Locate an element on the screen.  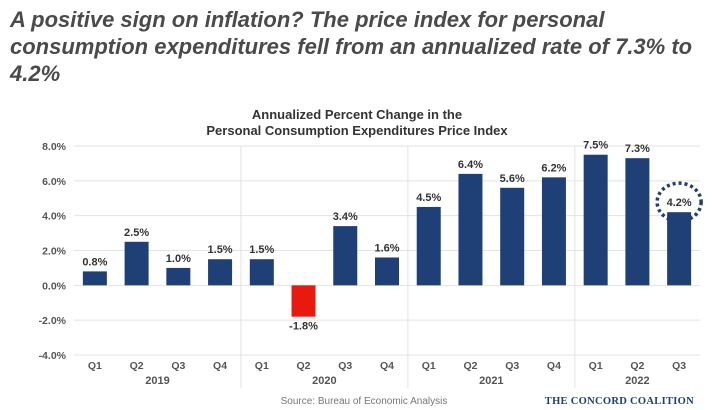
data-label: 6.2% is located at coordinates (553, 168).